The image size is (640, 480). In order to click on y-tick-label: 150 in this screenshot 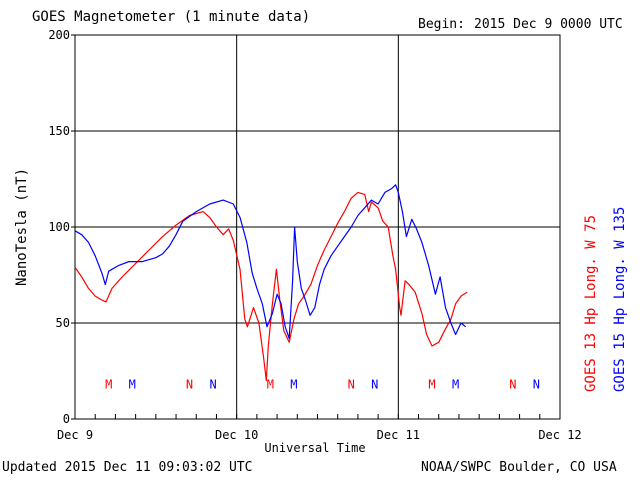, I will do `click(59, 131)`.